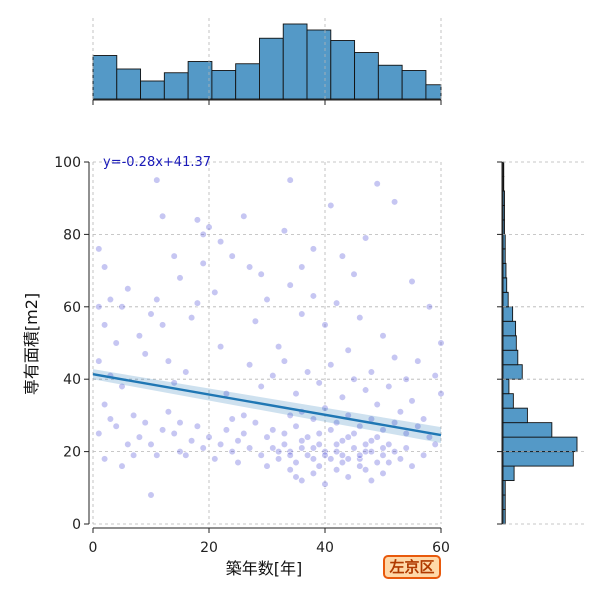  I want to click on top-histogram-axes, so click(267, 61).